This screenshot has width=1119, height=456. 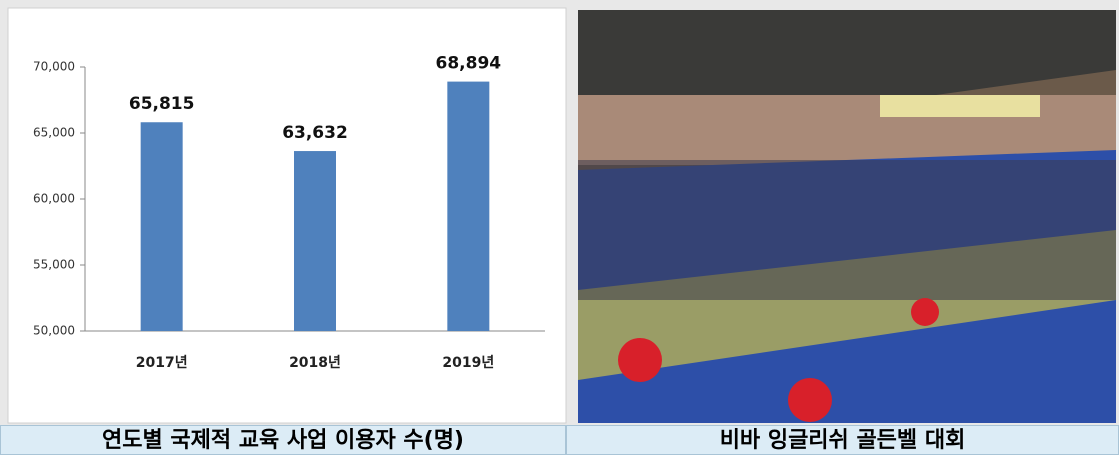 What do you see at coordinates (54, 133) in the screenshot?
I see `y-tick-label: 65,000` at bounding box center [54, 133].